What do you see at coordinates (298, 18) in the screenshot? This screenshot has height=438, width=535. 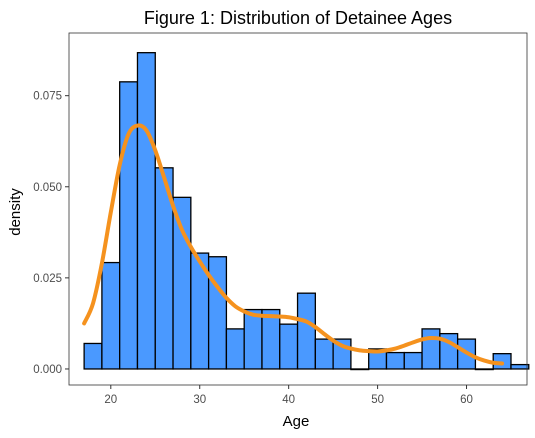 I see `chart-title: Figure 1: Distribution of Detainee Ages` at bounding box center [298, 18].